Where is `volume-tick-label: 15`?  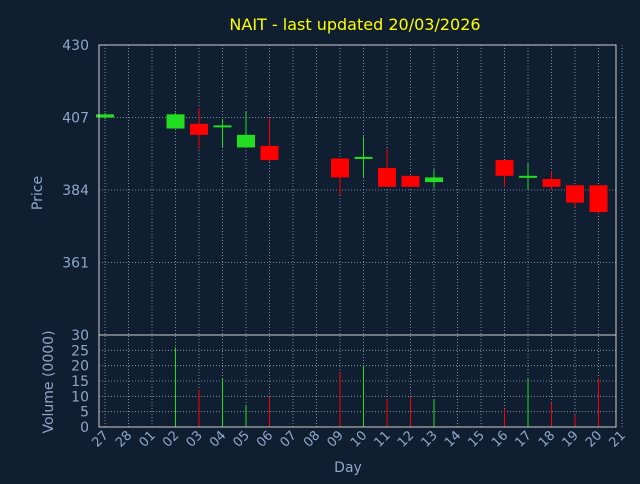 volume-tick-label: 15 is located at coordinates (80, 382).